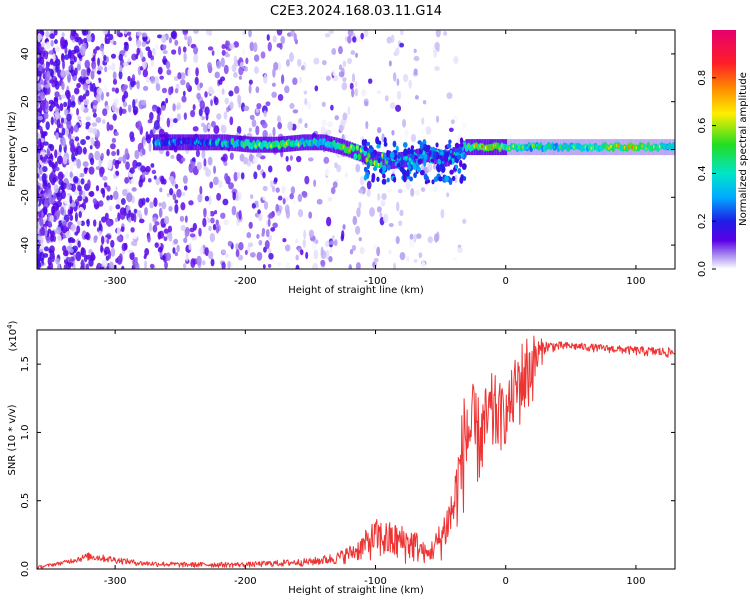 The image size is (750, 600). Describe the element at coordinates (25, 364) in the screenshot. I see `y-tick-label: 1.5` at that location.